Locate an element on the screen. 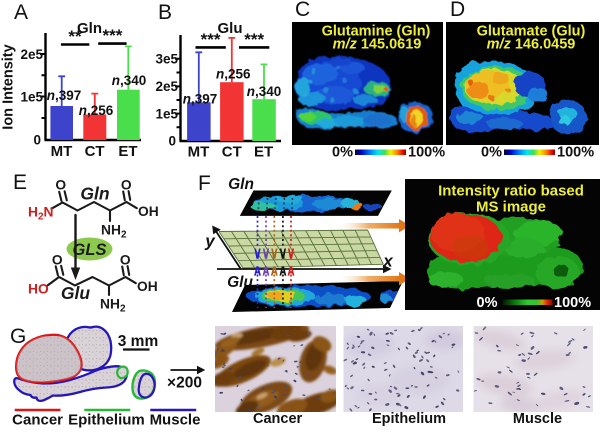 The image size is (600, 441). svg-text: C is located at coordinates (302, 10).